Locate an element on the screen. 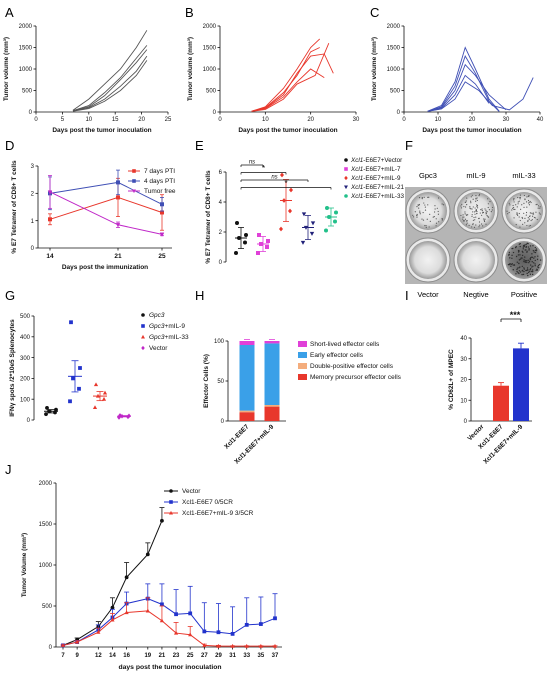  legend-label: Double-positive effector cells is located at coordinates (352, 366).